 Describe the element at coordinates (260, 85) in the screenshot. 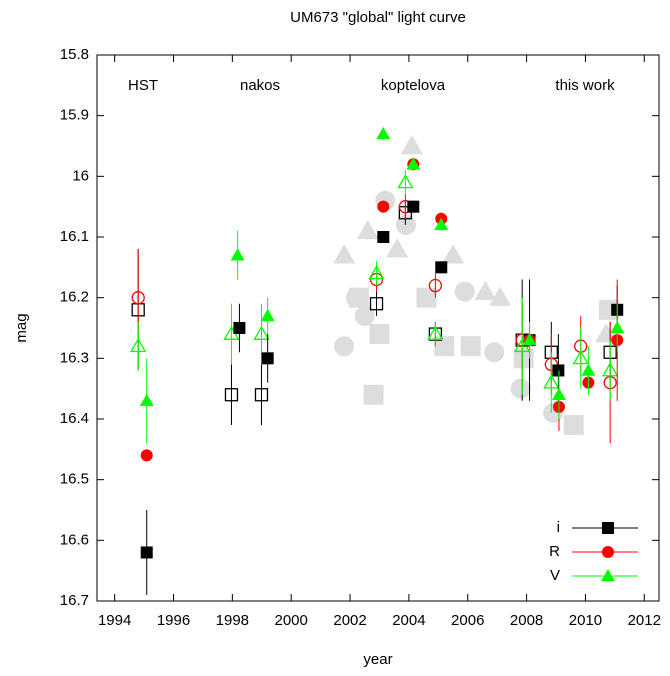

I see `annotation: nakos` at that location.